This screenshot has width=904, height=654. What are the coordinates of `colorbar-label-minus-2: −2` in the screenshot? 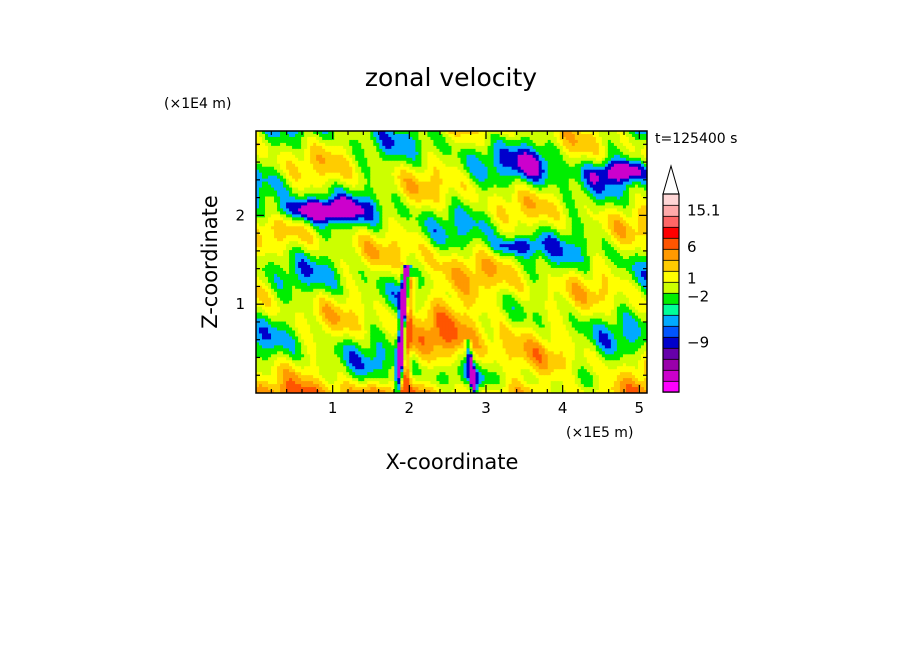 It's located at (698, 296).